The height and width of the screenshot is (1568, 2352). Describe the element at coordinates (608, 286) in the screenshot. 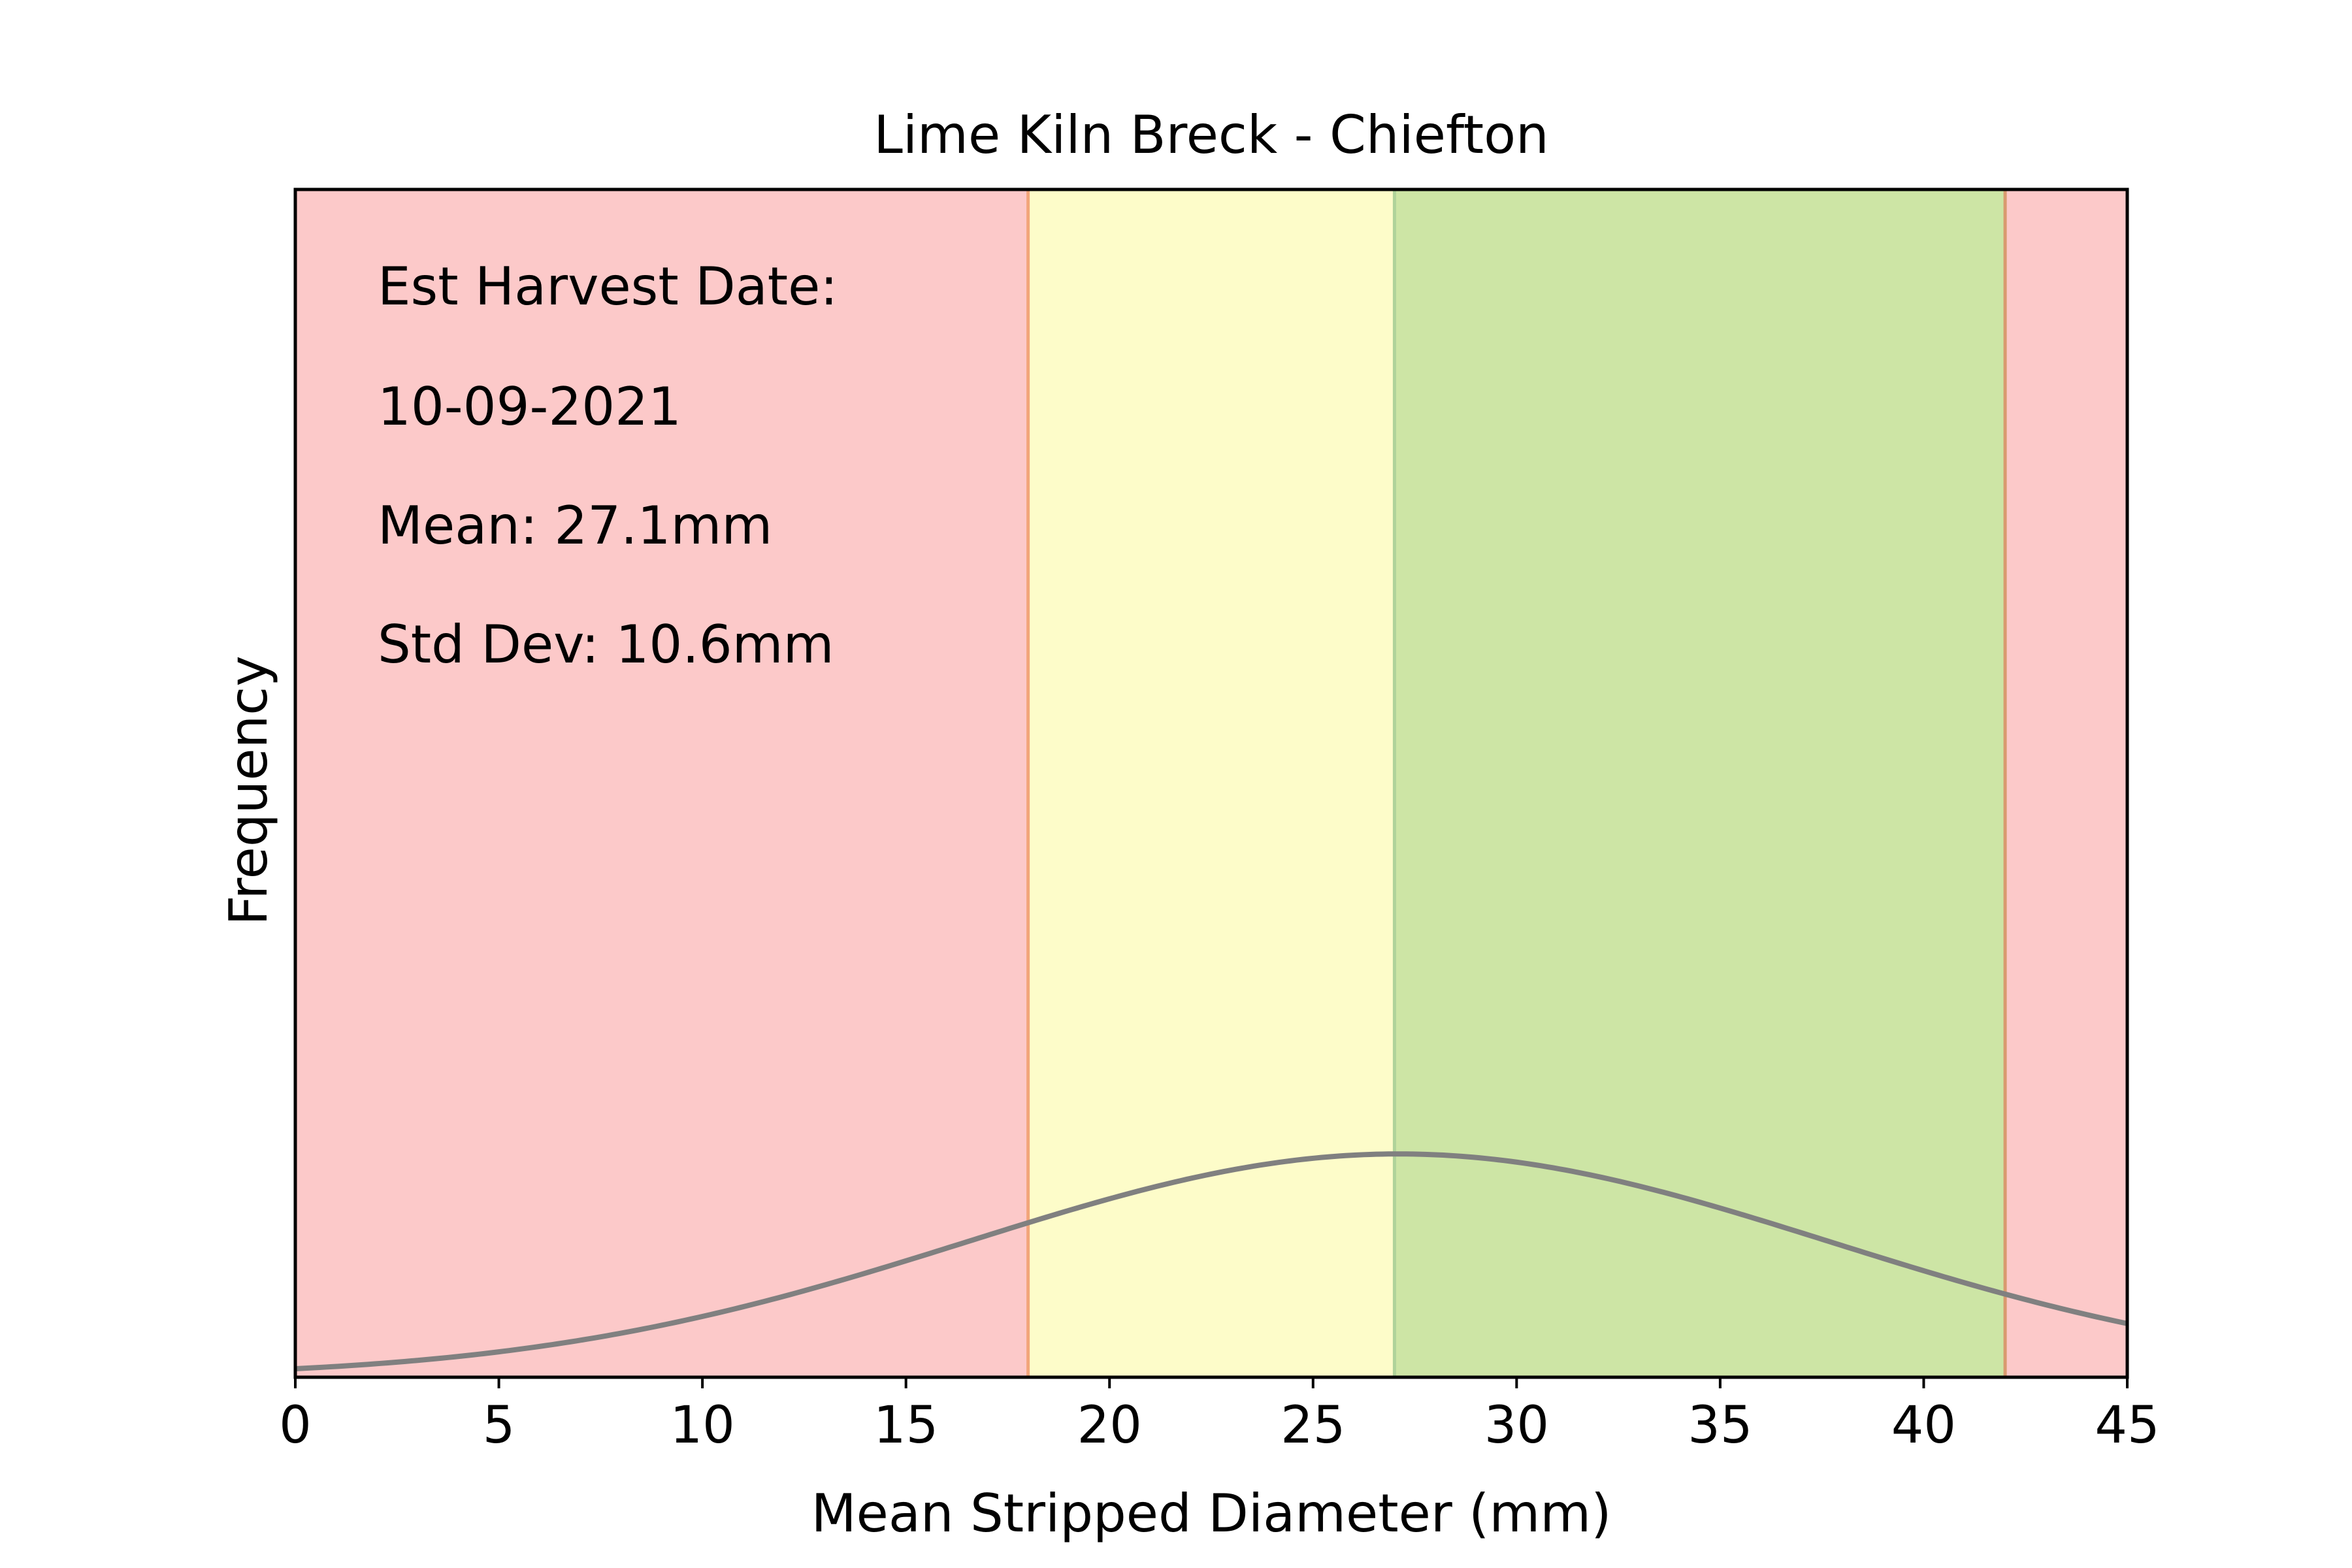

I see `harvest-date-label: Est Harvest Date:` at that location.